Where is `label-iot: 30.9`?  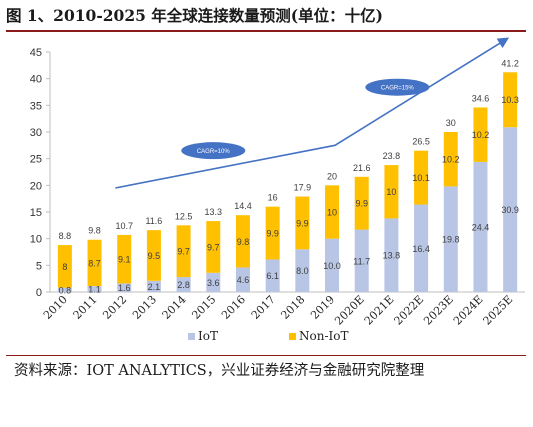 label-iot: 30.9 is located at coordinates (510, 210).